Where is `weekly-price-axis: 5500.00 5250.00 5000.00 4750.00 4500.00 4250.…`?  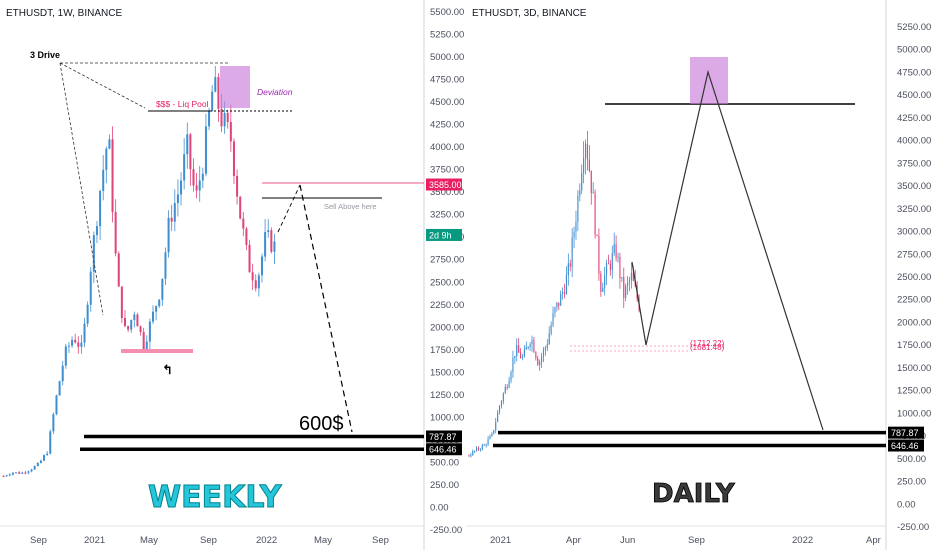
weekly-price-axis: 5500.00 5250.00 5000.00 4750.00 4500.00 4250.… is located at coordinates (447, 271).